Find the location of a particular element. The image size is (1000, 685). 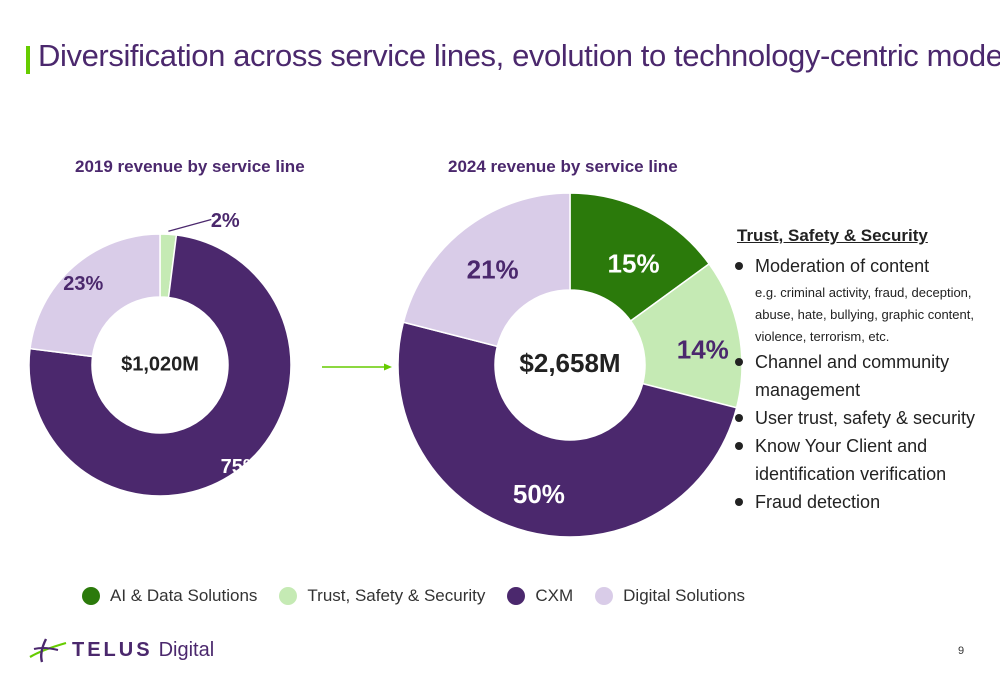

side-panel-item: Channel and community management is located at coordinates (863, 376).